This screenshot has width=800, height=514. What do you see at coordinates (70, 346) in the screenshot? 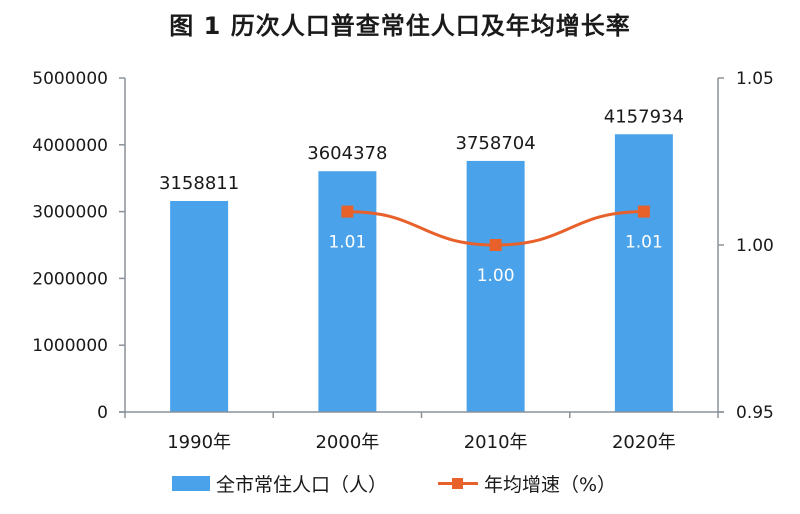
I see `left-tick-label: 1000000` at bounding box center [70, 346].